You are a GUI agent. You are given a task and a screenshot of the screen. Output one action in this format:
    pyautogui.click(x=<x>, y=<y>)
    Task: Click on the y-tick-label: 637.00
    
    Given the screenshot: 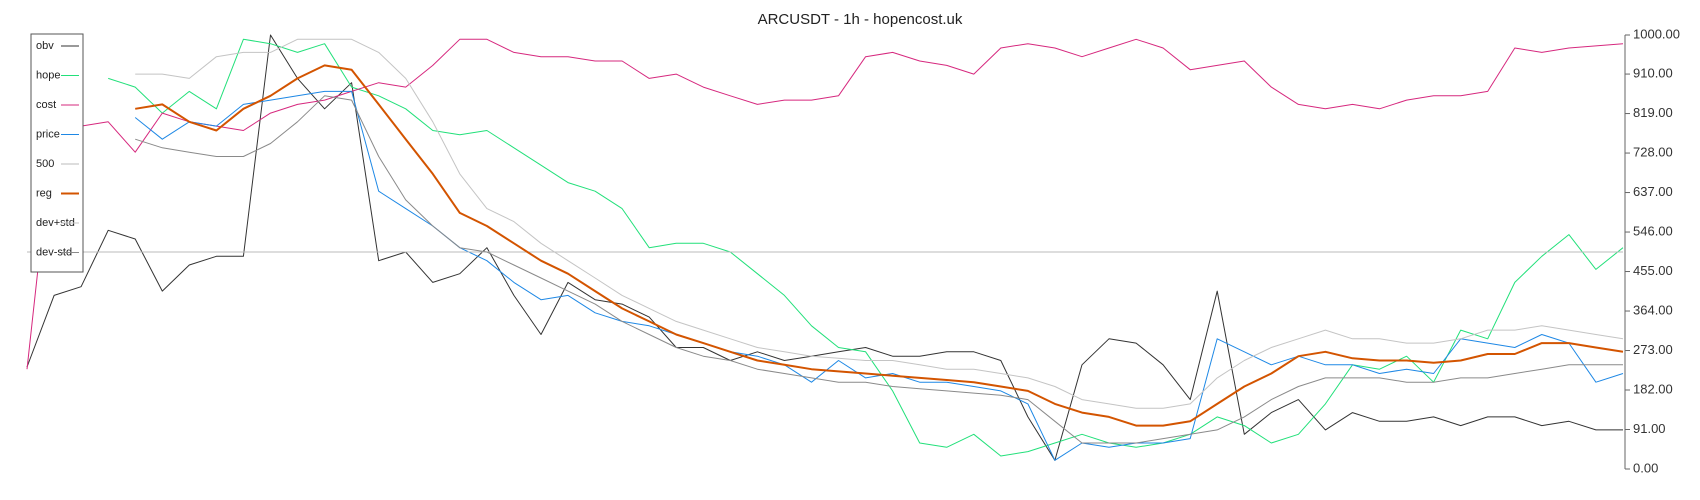 What is the action you would take?
    pyautogui.click(x=1653, y=191)
    